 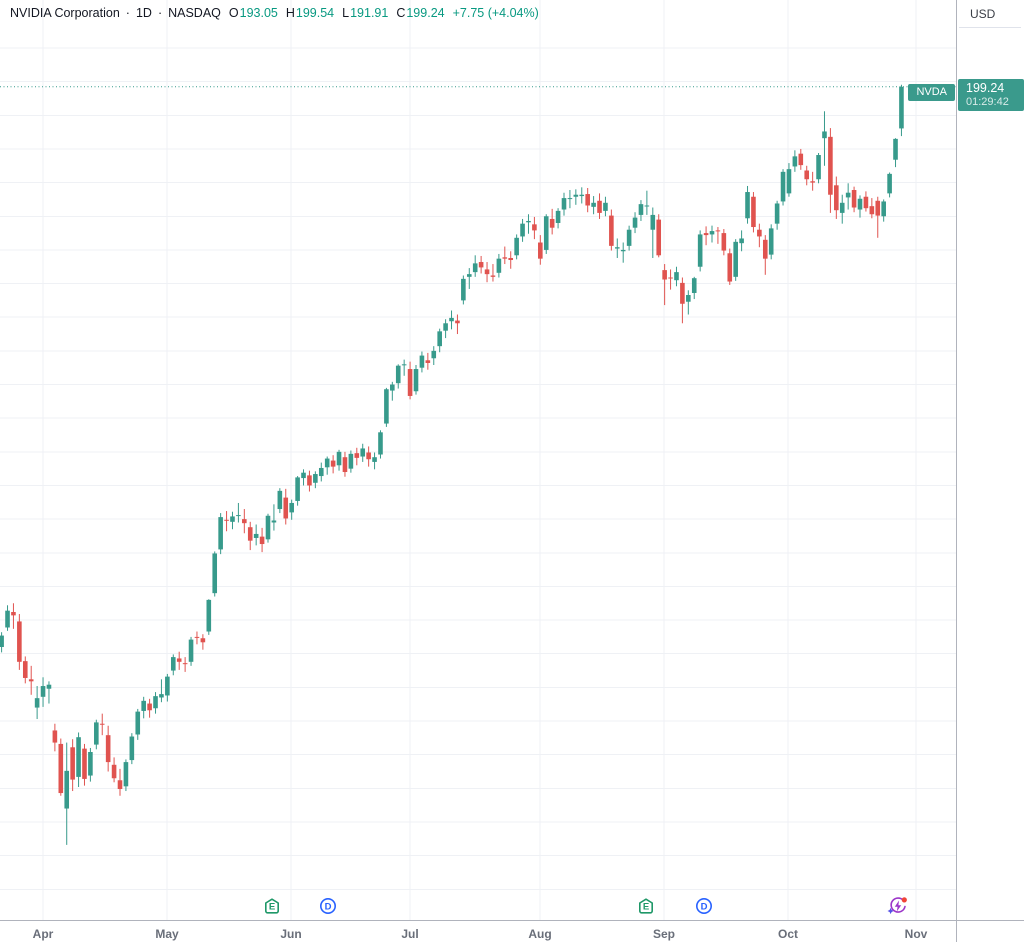 What do you see at coordinates (194, 13) in the screenshot?
I see `exchange-label: NASDAQ` at bounding box center [194, 13].